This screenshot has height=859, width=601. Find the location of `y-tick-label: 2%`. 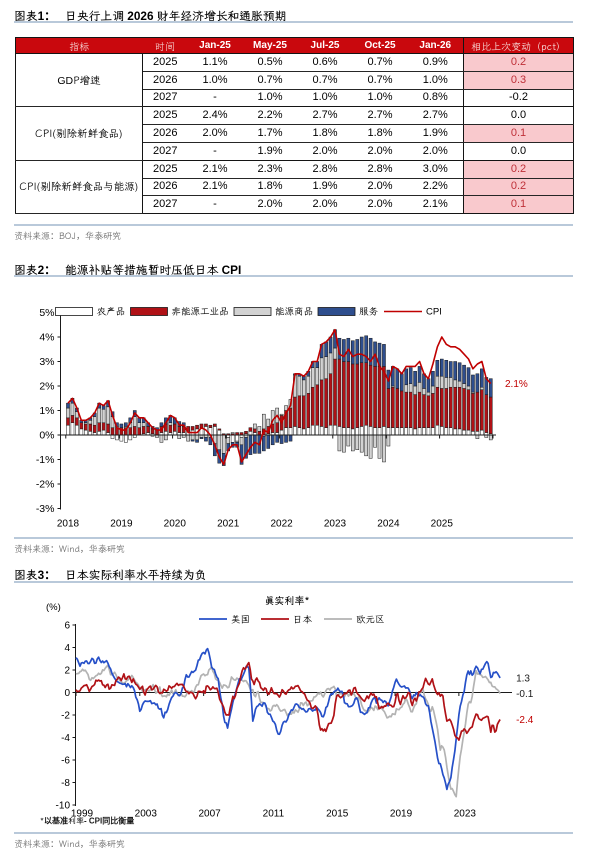

y-tick-label: 2% is located at coordinates (46, 387).